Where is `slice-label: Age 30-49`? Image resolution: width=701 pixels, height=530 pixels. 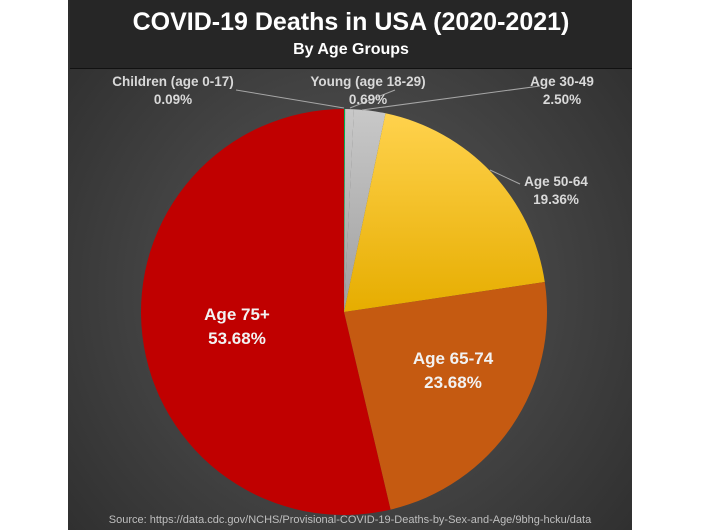
slice-label: Age 30-49 is located at coordinates (562, 81).